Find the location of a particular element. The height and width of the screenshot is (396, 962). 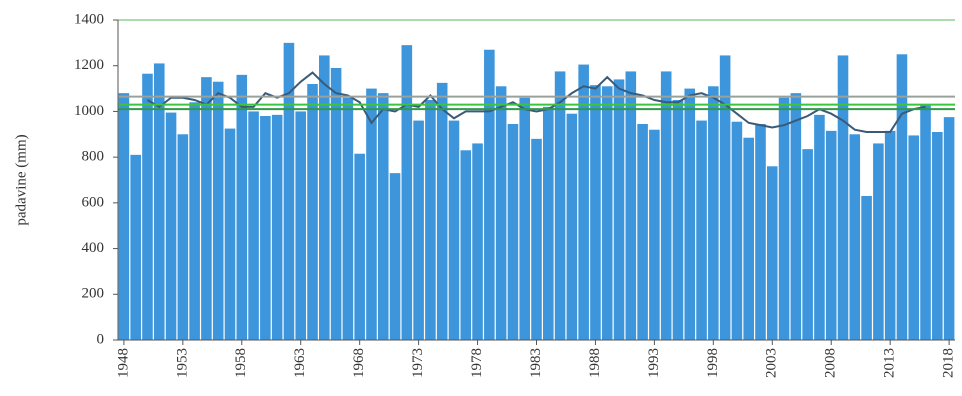

y-tick-label: 200 is located at coordinates (93, 294).